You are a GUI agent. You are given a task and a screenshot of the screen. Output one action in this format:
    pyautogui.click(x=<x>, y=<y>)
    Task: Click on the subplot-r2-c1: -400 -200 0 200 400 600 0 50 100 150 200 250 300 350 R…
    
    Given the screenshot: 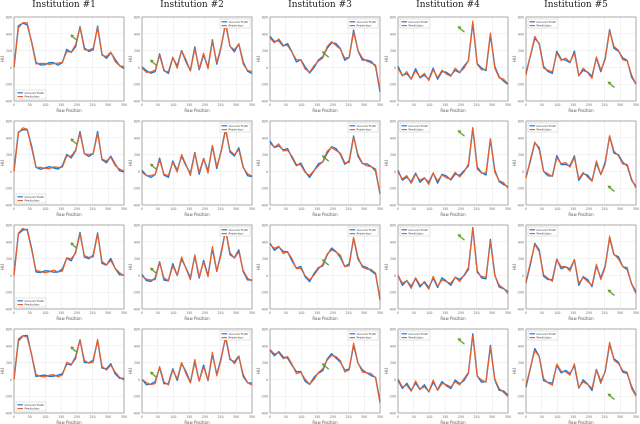 What is the action you would take?
    pyautogui.click(x=63, y=169)
    